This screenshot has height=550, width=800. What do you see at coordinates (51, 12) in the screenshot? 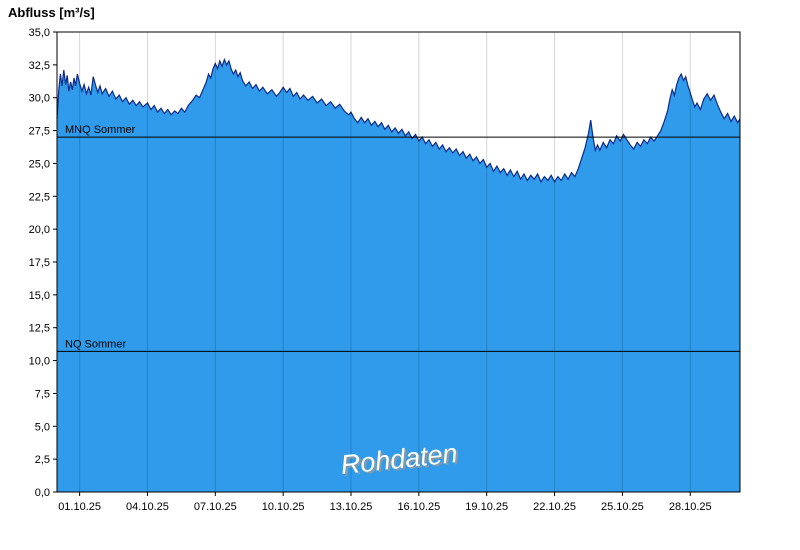
I see `y-axis-title: Abfluss [m³/s]` at bounding box center [51, 12].